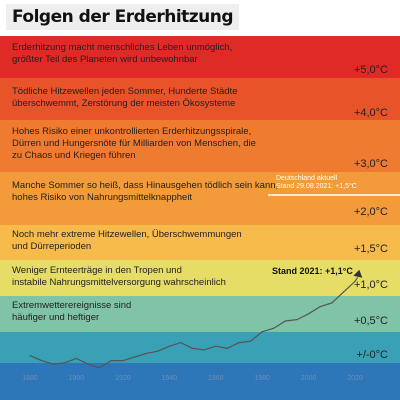 The image size is (400, 400). What do you see at coordinates (216, 378) in the screenshot?
I see `year-tick-label: 1960` at bounding box center [216, 378].